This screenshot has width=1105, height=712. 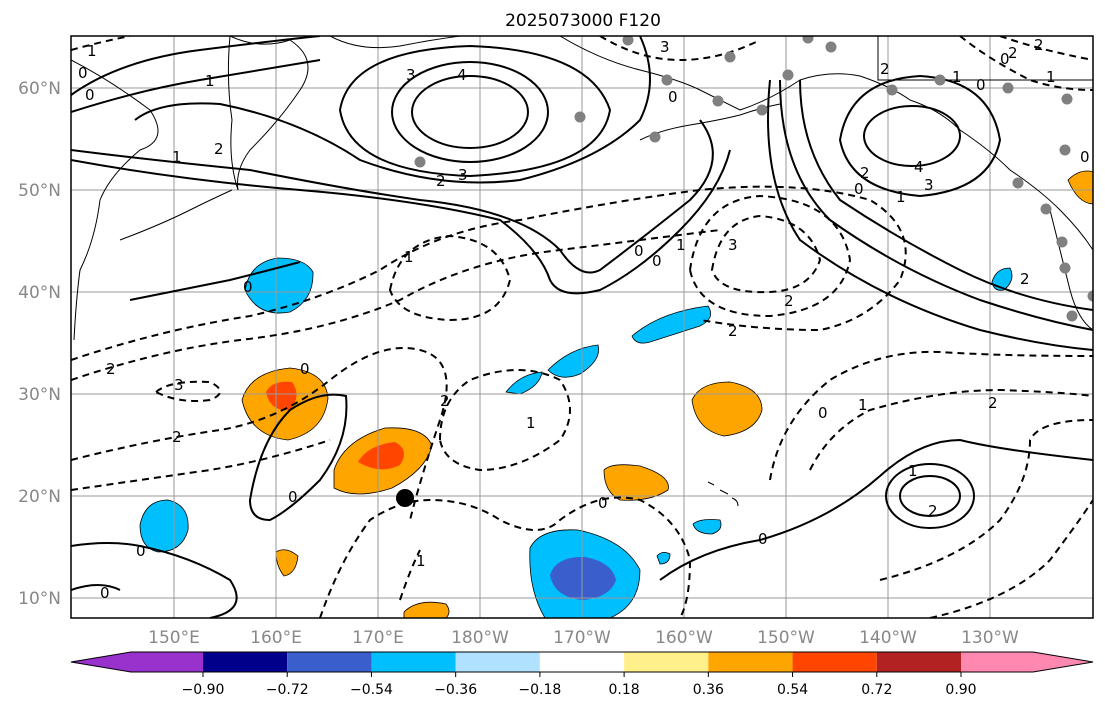 I want to click on colorbar-tick-label: 0.36, so click(x=708, y=690).